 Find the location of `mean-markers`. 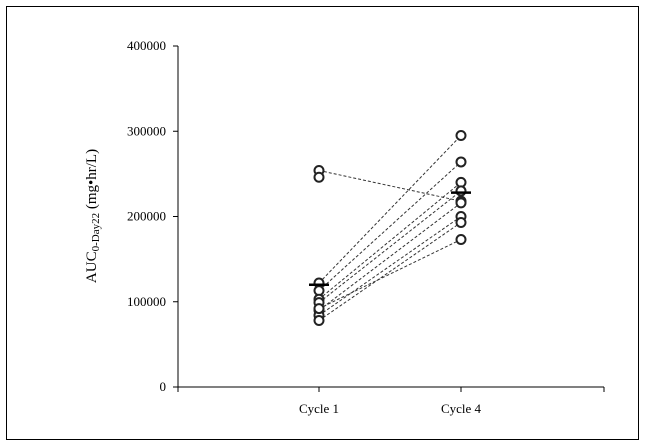

mean-markers is located at coordinates (390, 238).